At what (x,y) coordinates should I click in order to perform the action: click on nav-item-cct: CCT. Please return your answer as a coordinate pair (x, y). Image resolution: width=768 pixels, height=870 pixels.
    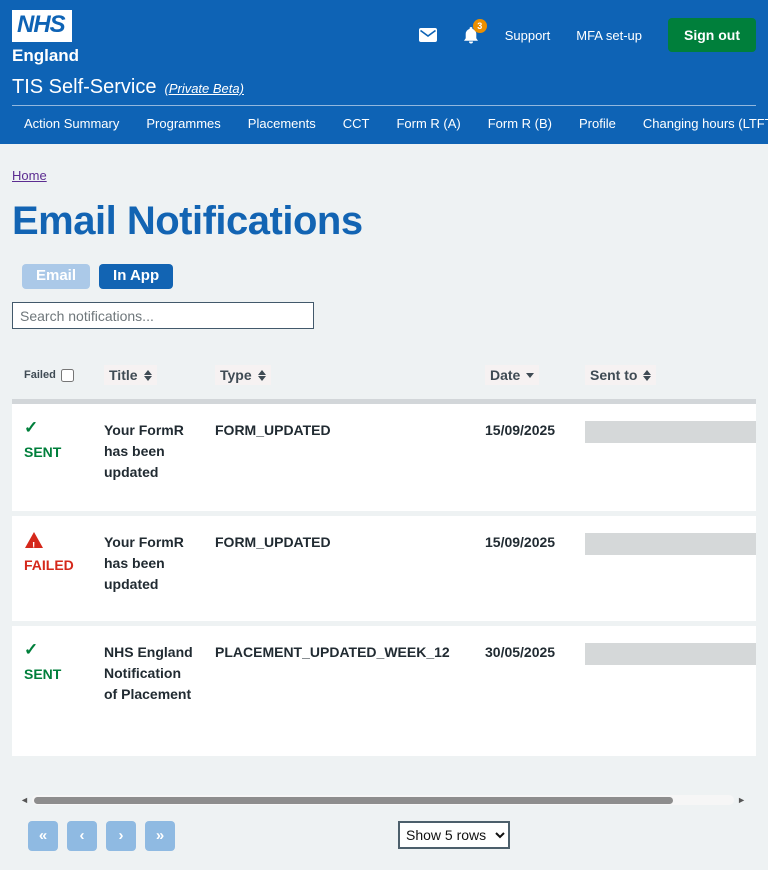
    Looking at the image, I should click on (356, 123).